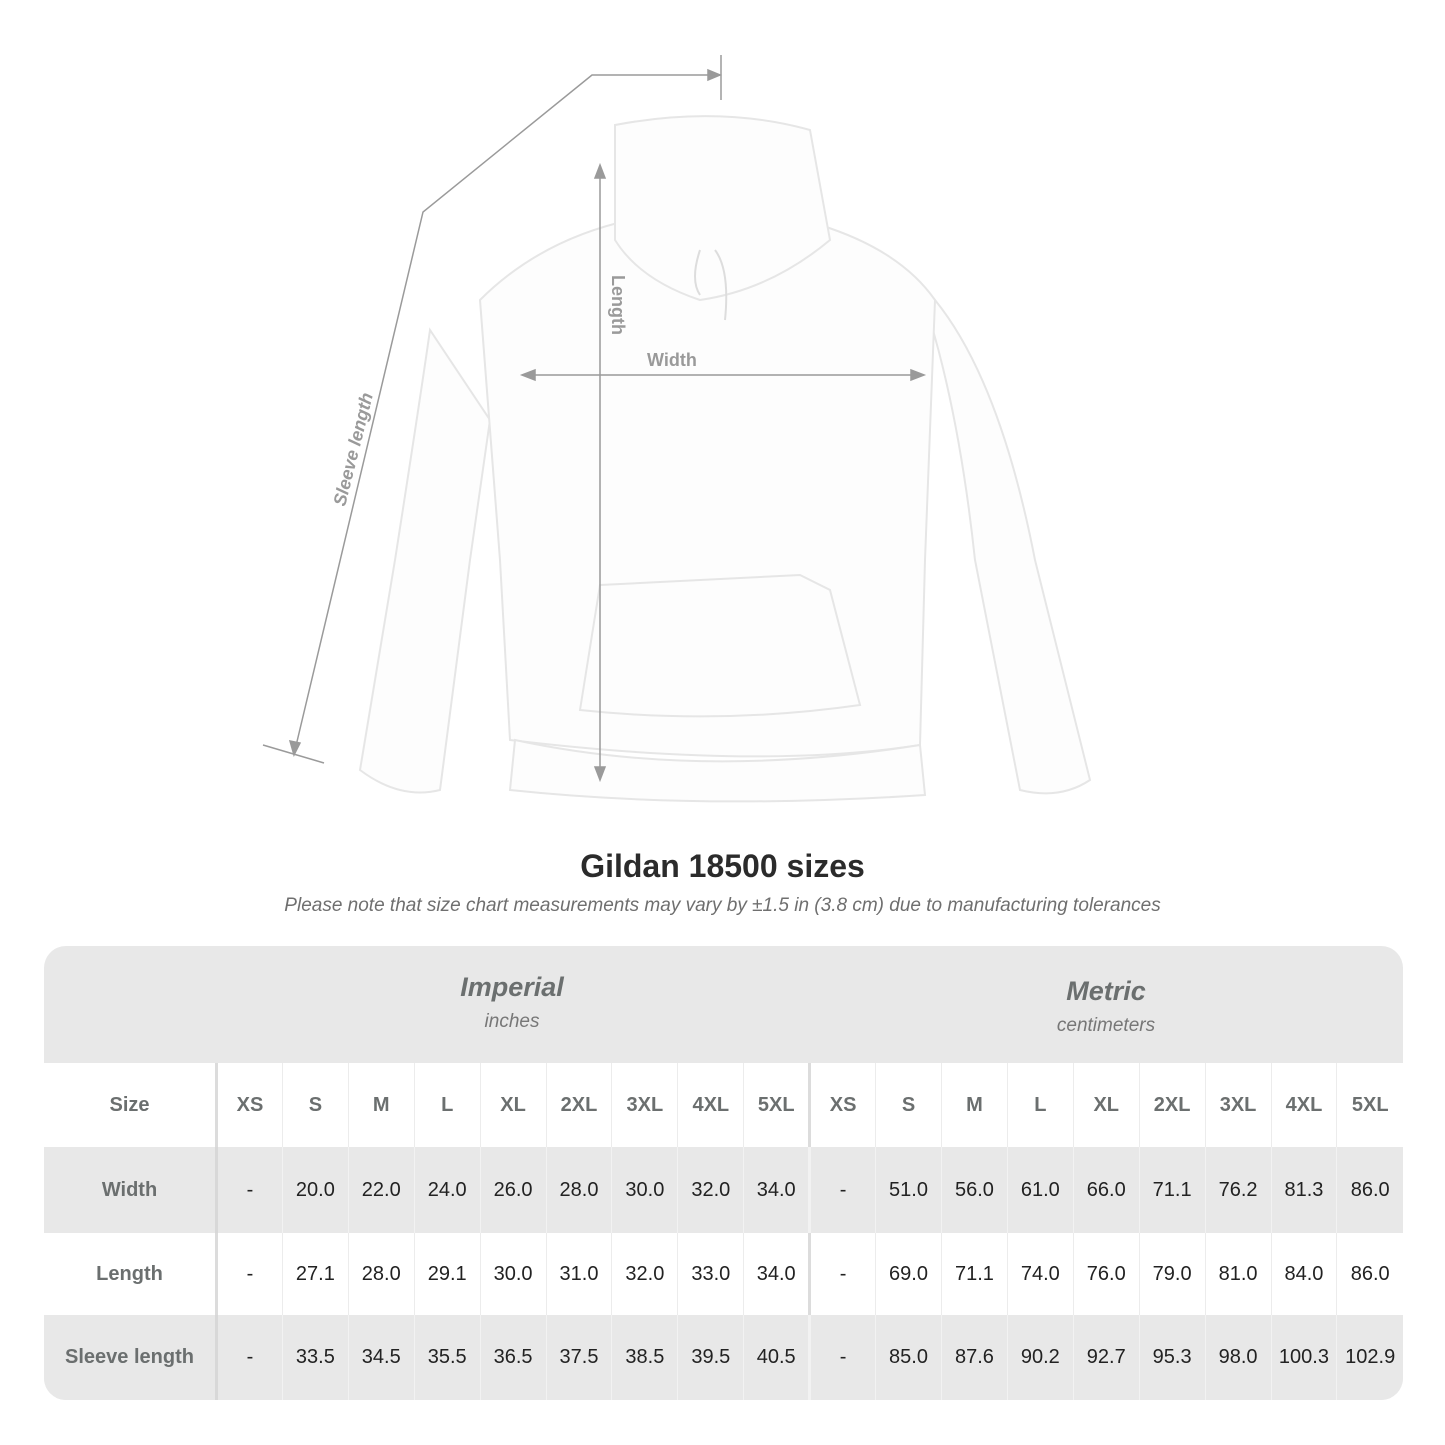 The image size is (1445, 1445). Describe the element at coordinates (710, 1105) in the screenshot. I see `imperial-cell: 4XL` at that location.